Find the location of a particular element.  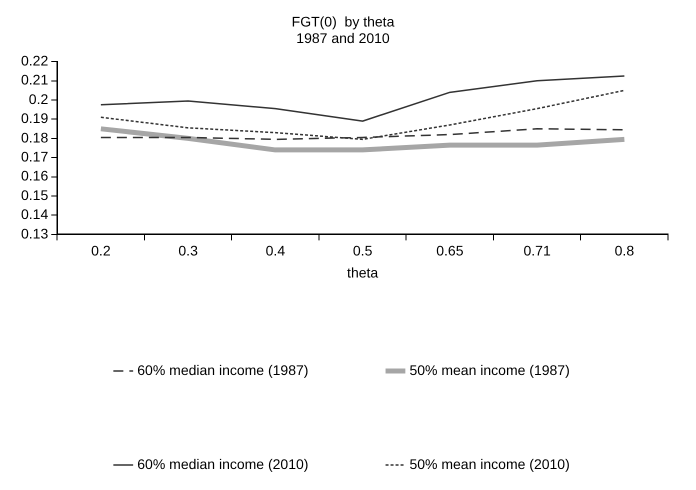

x-tick-label: 0.71 is located at coordinates (537, 250).